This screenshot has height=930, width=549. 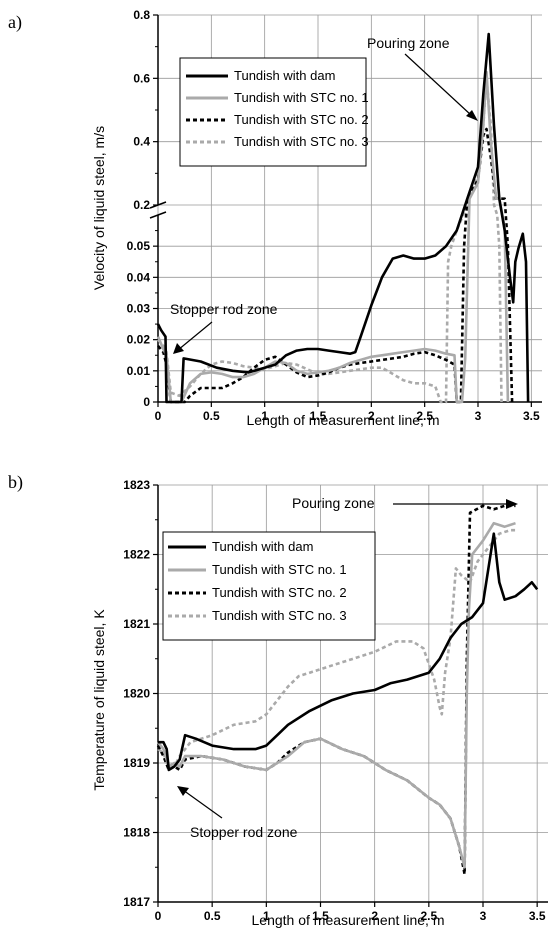 What do you see at coordinates (136, 833) in the screenshot?
I see `temperature-y-tick-label: 1818` at bounding box center [136, 833].